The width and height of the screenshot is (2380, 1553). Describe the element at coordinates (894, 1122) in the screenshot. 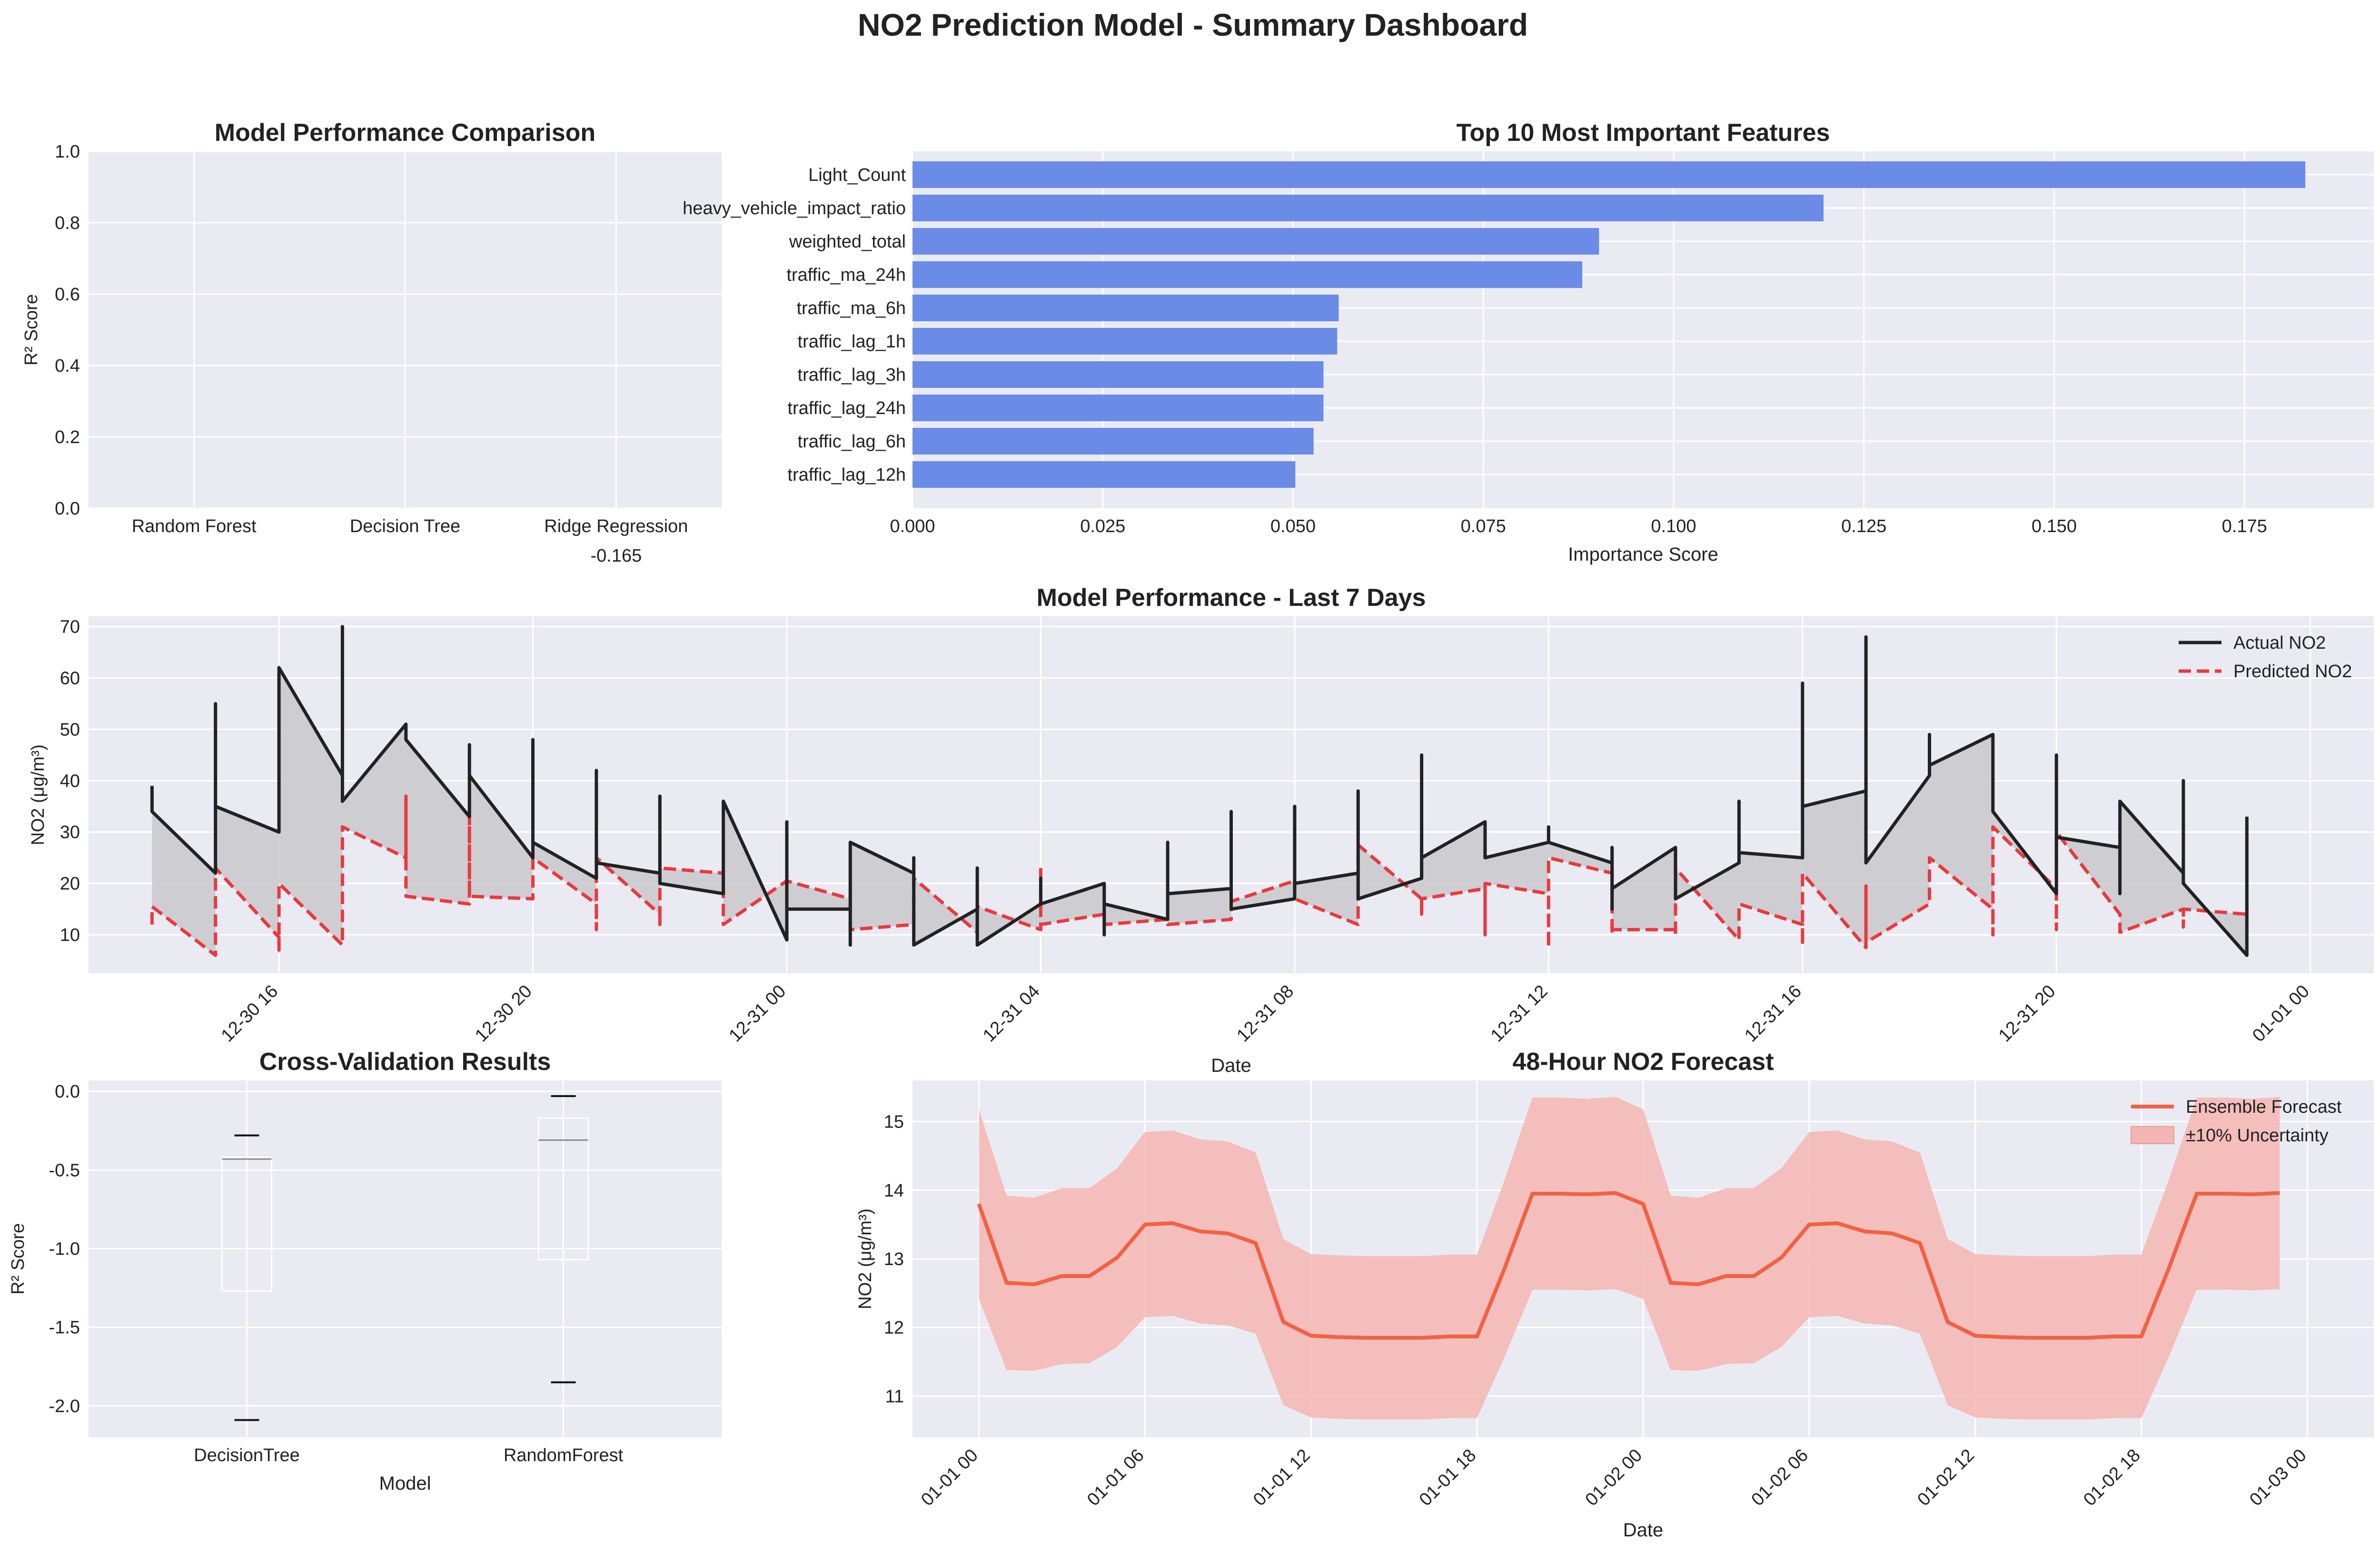

I see `forecast-ytick-label: 15` at that location.